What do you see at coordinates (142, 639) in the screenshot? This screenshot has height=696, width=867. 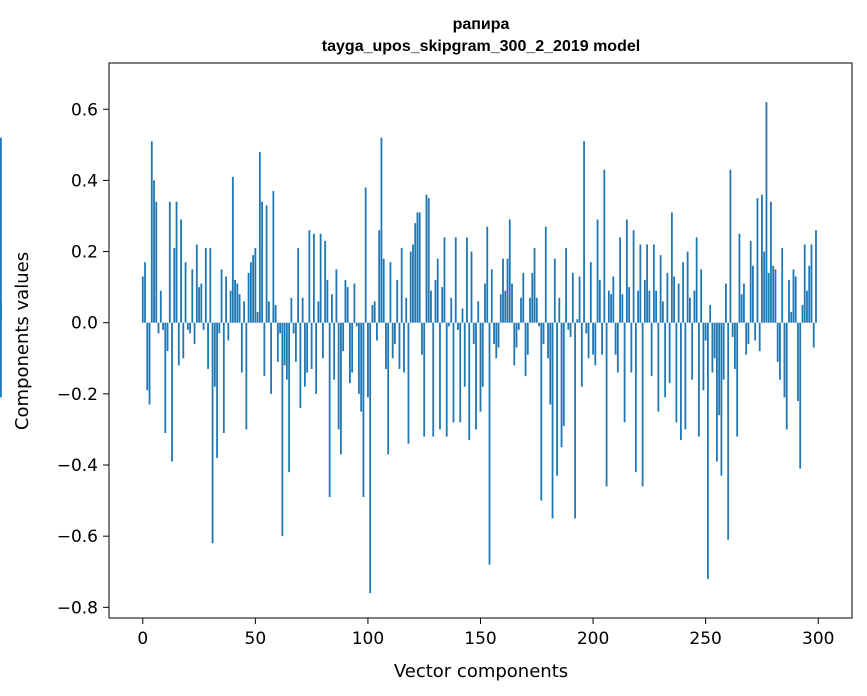 I see `x-tick-label-0: 0` at bounding box center [142, 639].